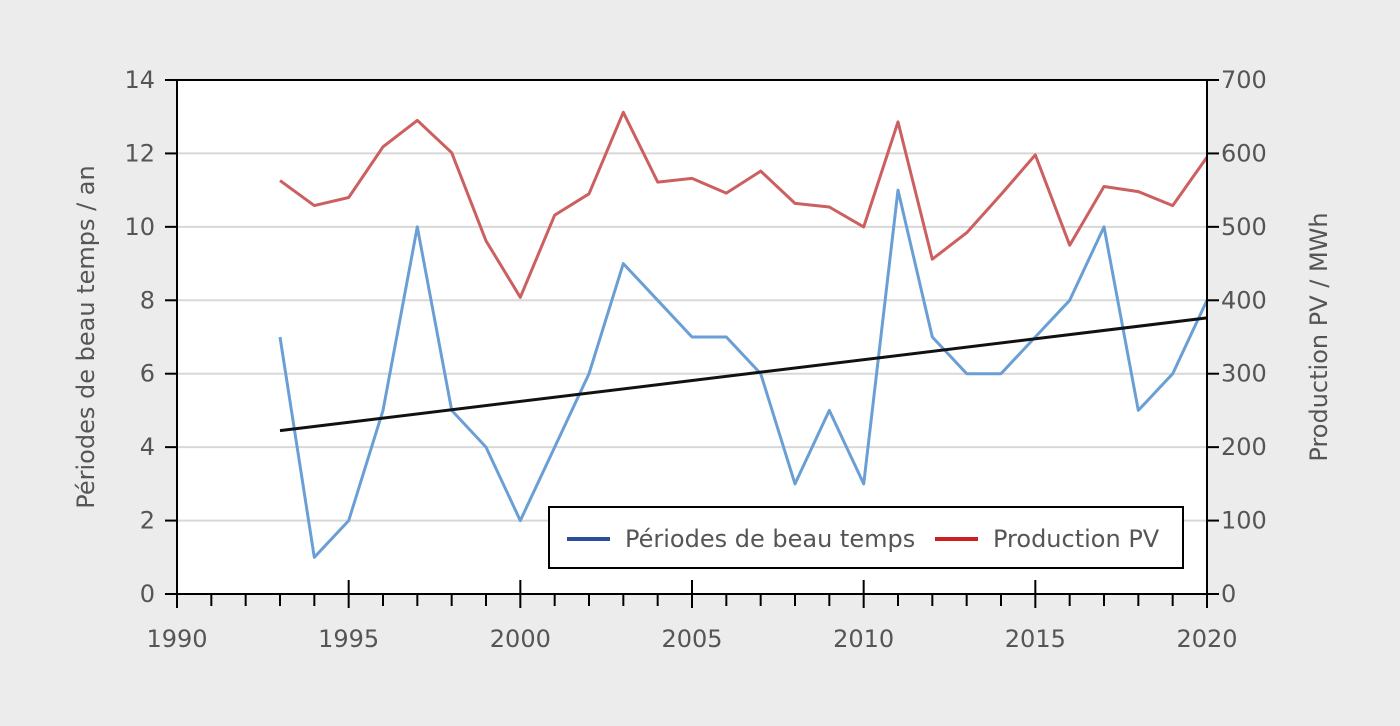 This screenshot has width=1400, height=726. I want to click on y-axis-right: 0 100 200 300 400 500 600 700, so click(1237, 337).